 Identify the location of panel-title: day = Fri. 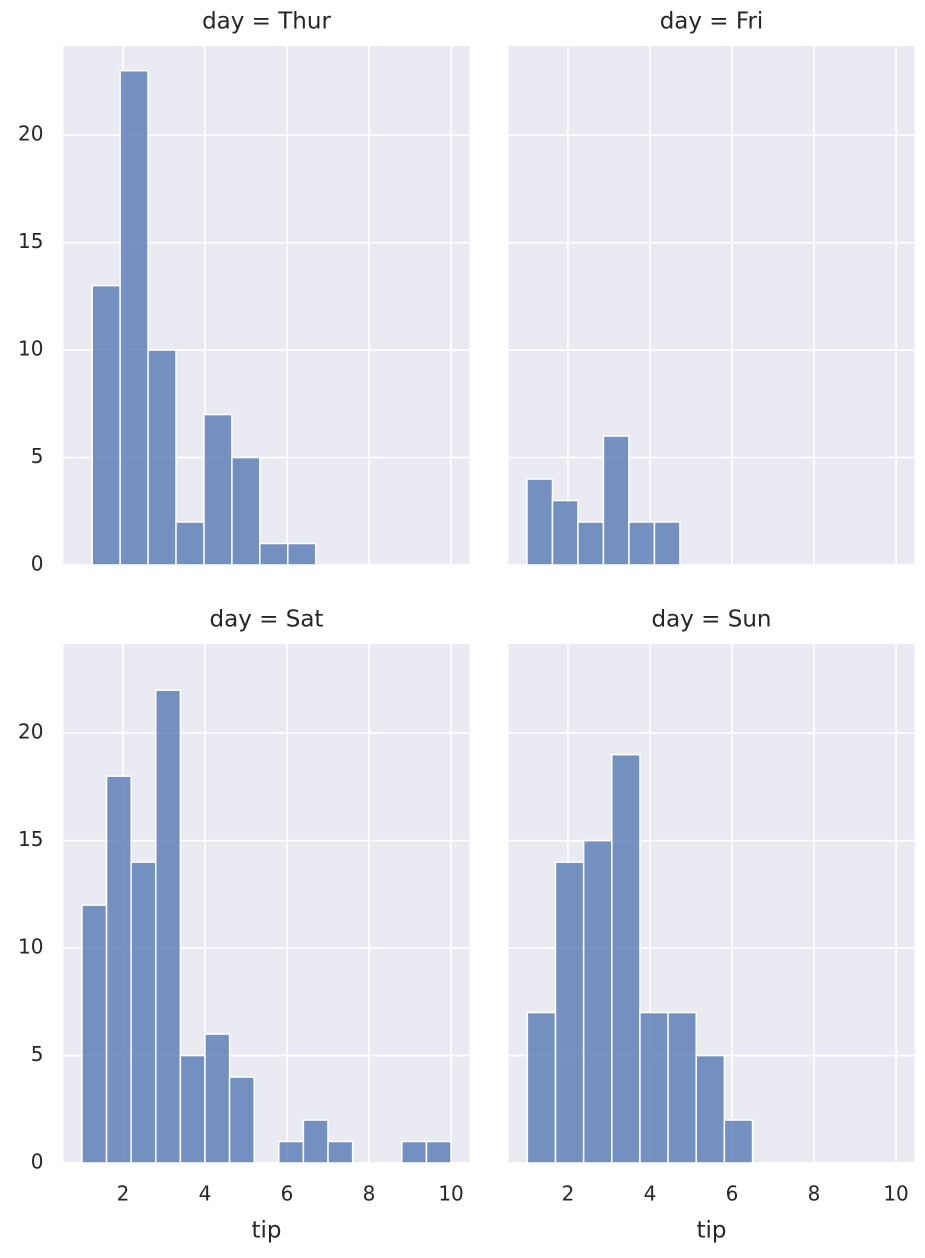
(712, 22).